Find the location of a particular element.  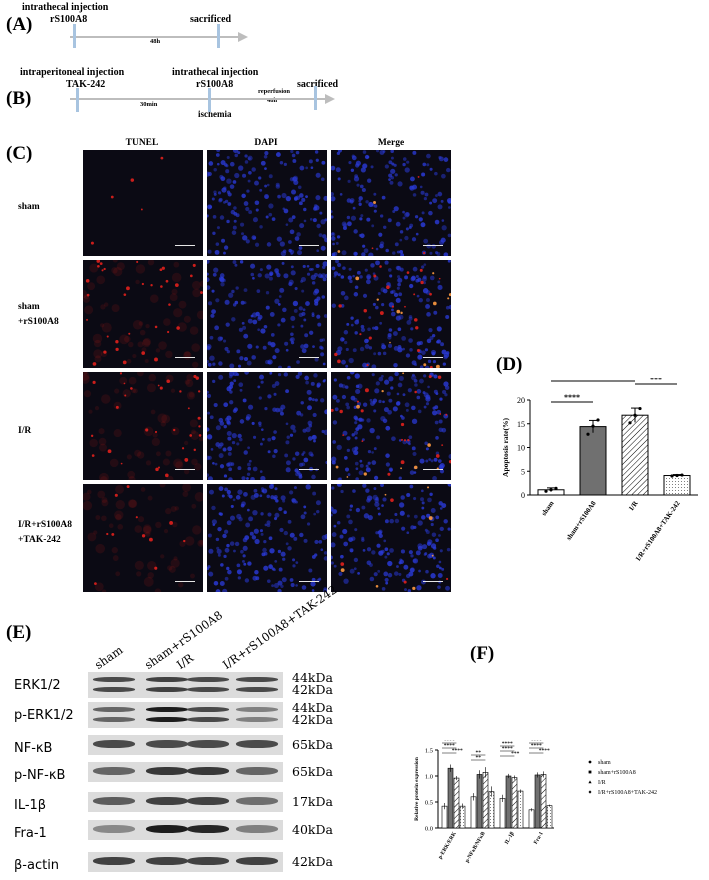

d-ytick-label: 20 is located at coordinates (521, 400).